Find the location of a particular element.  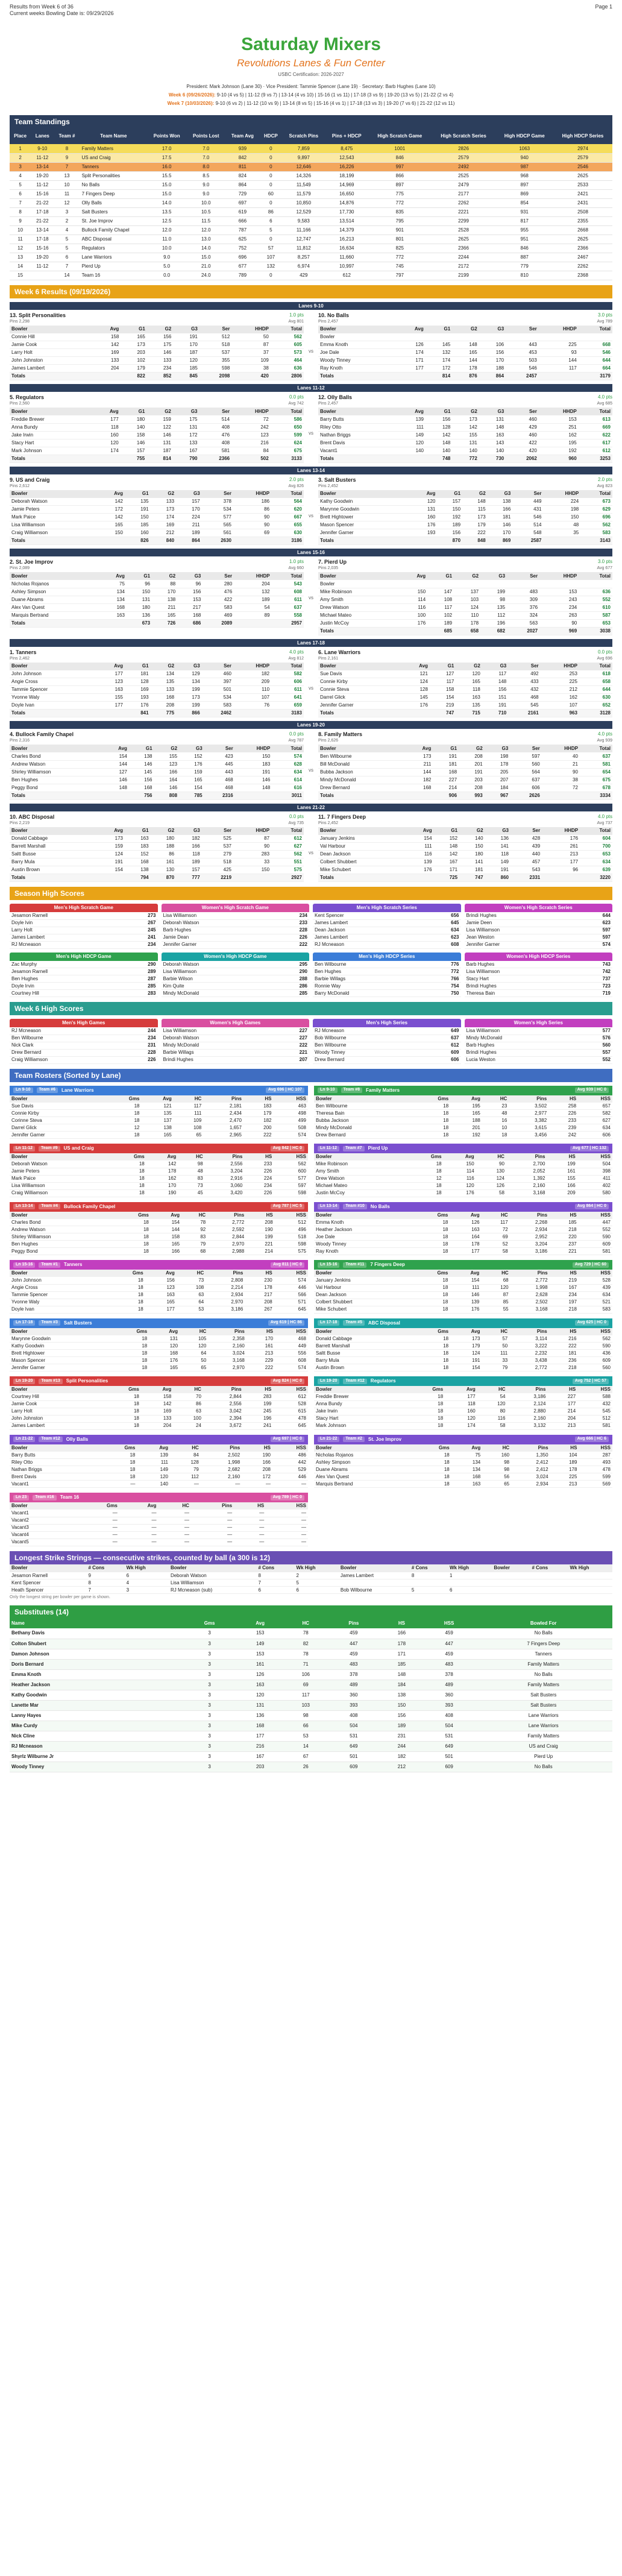

standings-cell: 11 is located at coordinates (20, 239).